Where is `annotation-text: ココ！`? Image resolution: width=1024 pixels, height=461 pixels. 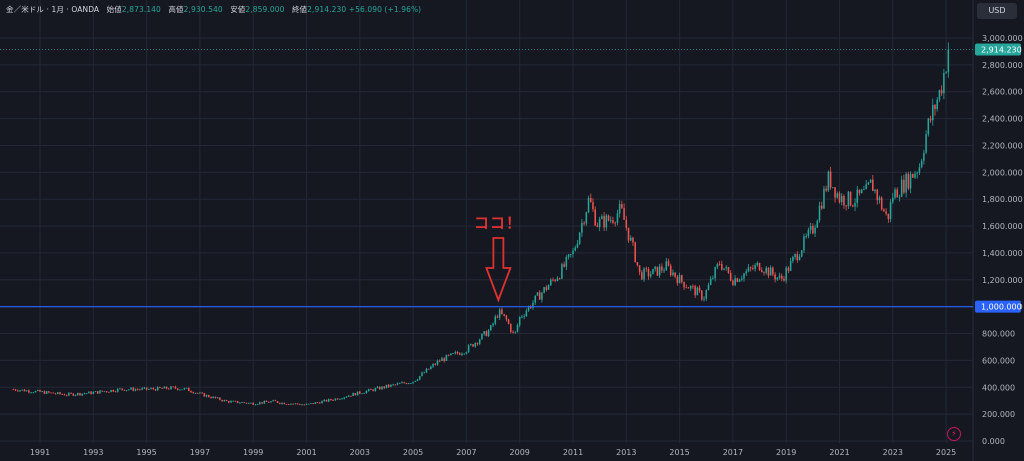 annotation-text: ココ！ is located at coordinates (498, 223).